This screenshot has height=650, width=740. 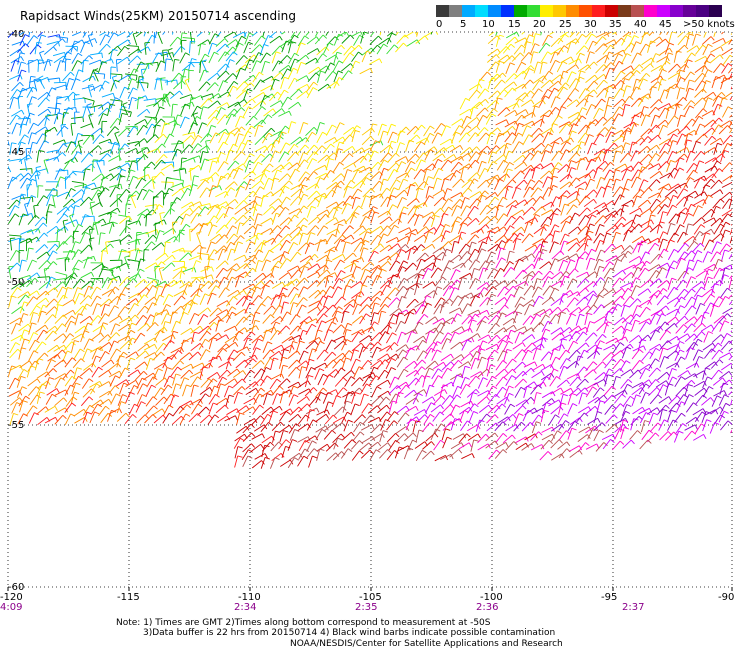 What do you see at coordinates (11, 607) in the screenshot?
I see `time-label: 4:09` at bounding box center [11, 607].